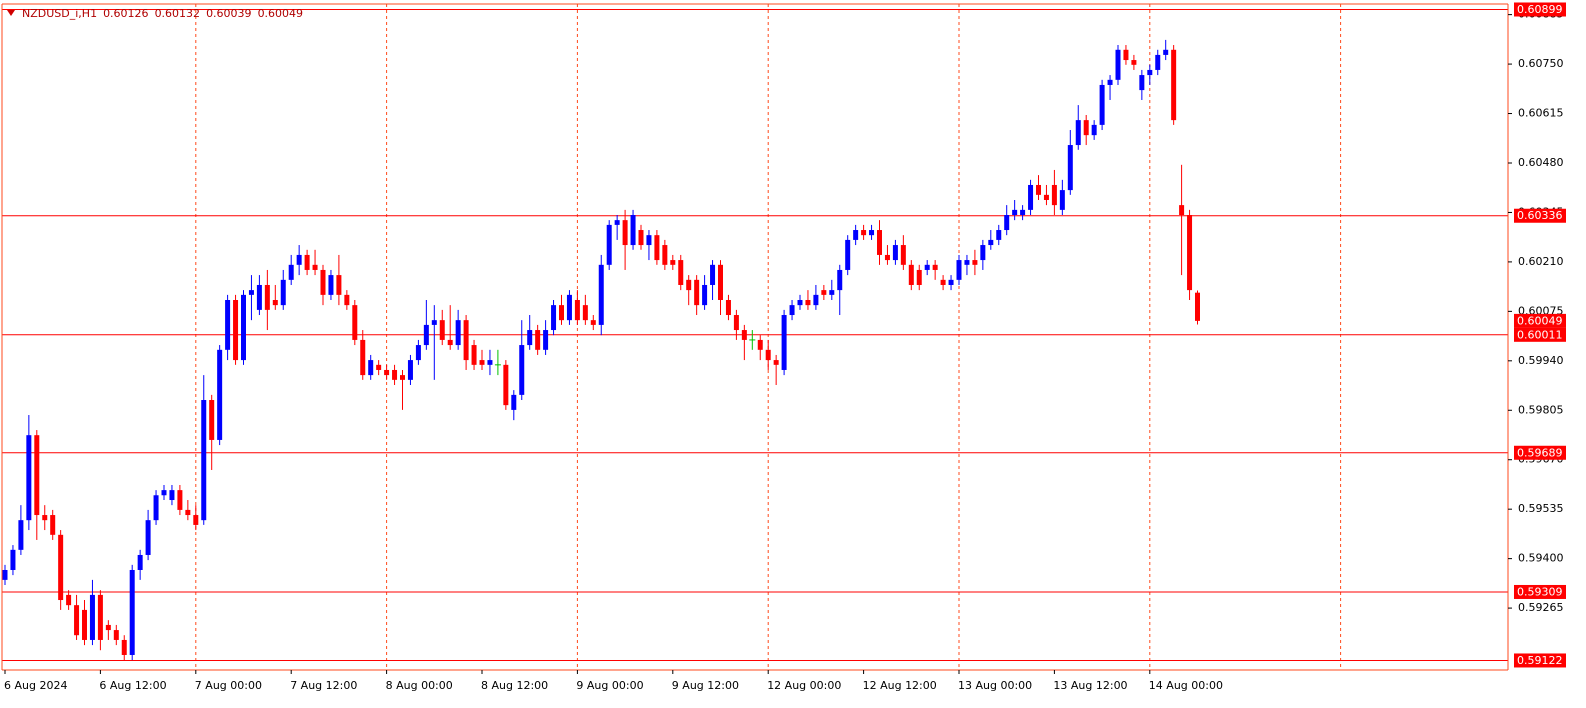 The image size is (1586, 708). I want to click on x-tick-label: 14 Aug 00:00, so click(1186, 685).